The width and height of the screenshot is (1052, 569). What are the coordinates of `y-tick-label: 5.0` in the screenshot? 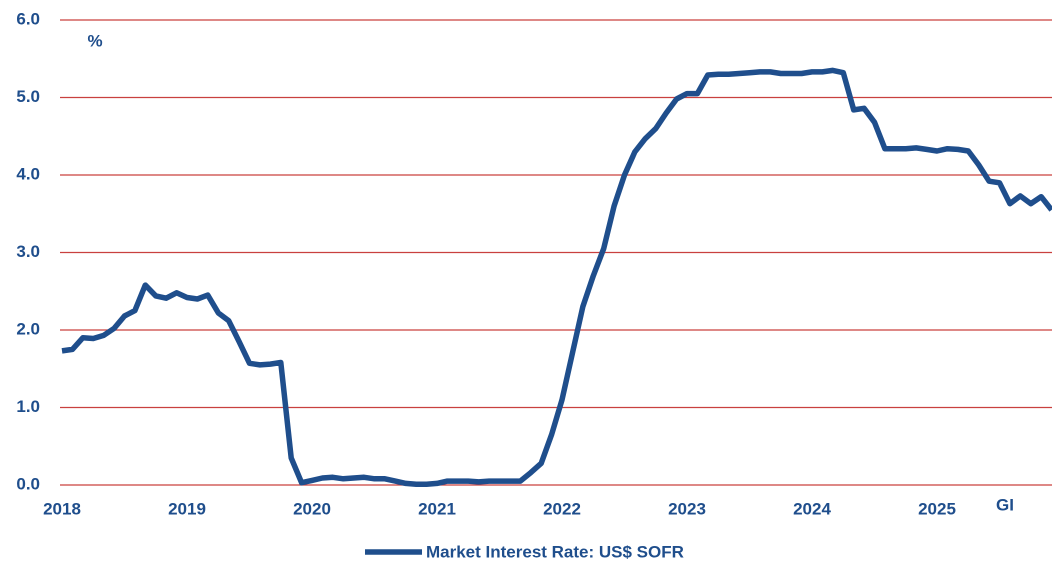 It's located at (28, 96).